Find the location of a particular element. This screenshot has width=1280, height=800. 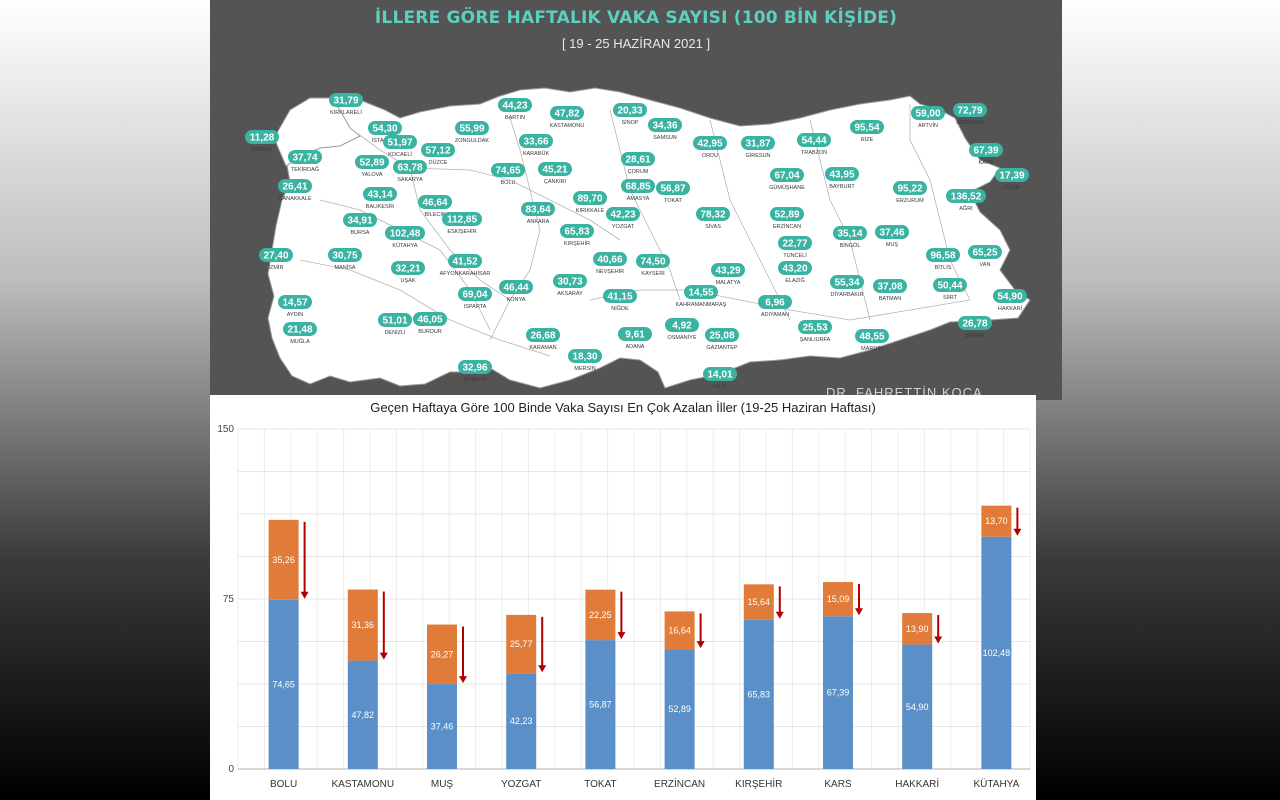

province-badge: 72,79 ARDAHAN is located at coordinates (970, 114).